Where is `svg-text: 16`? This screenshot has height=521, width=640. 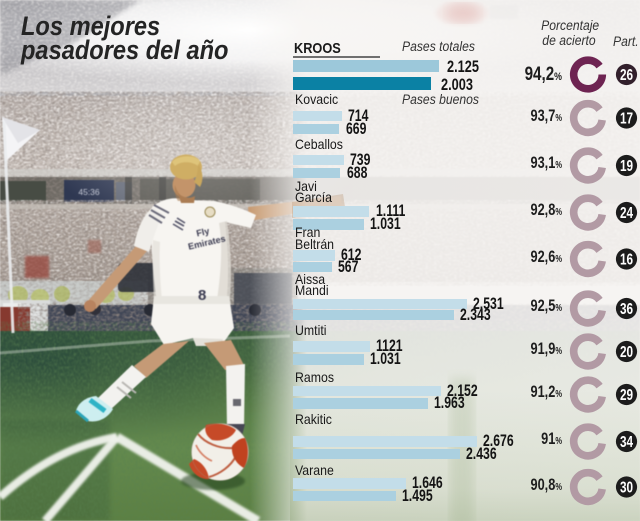 svg-text: 16 is located at coordinates (626, 259).